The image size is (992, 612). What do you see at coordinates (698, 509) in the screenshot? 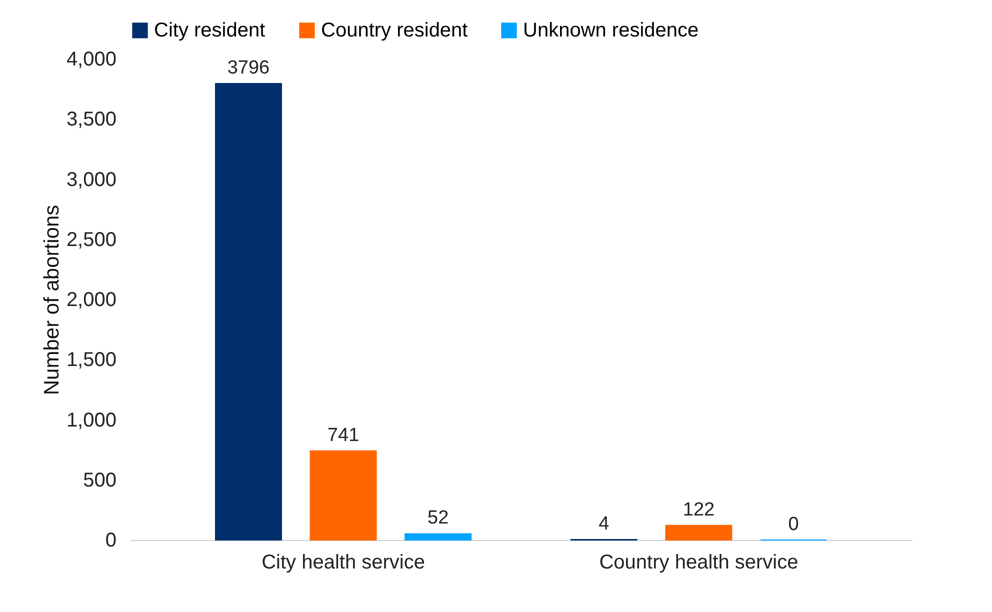
I see `data-label: 122` at bounding box center [698, 509].